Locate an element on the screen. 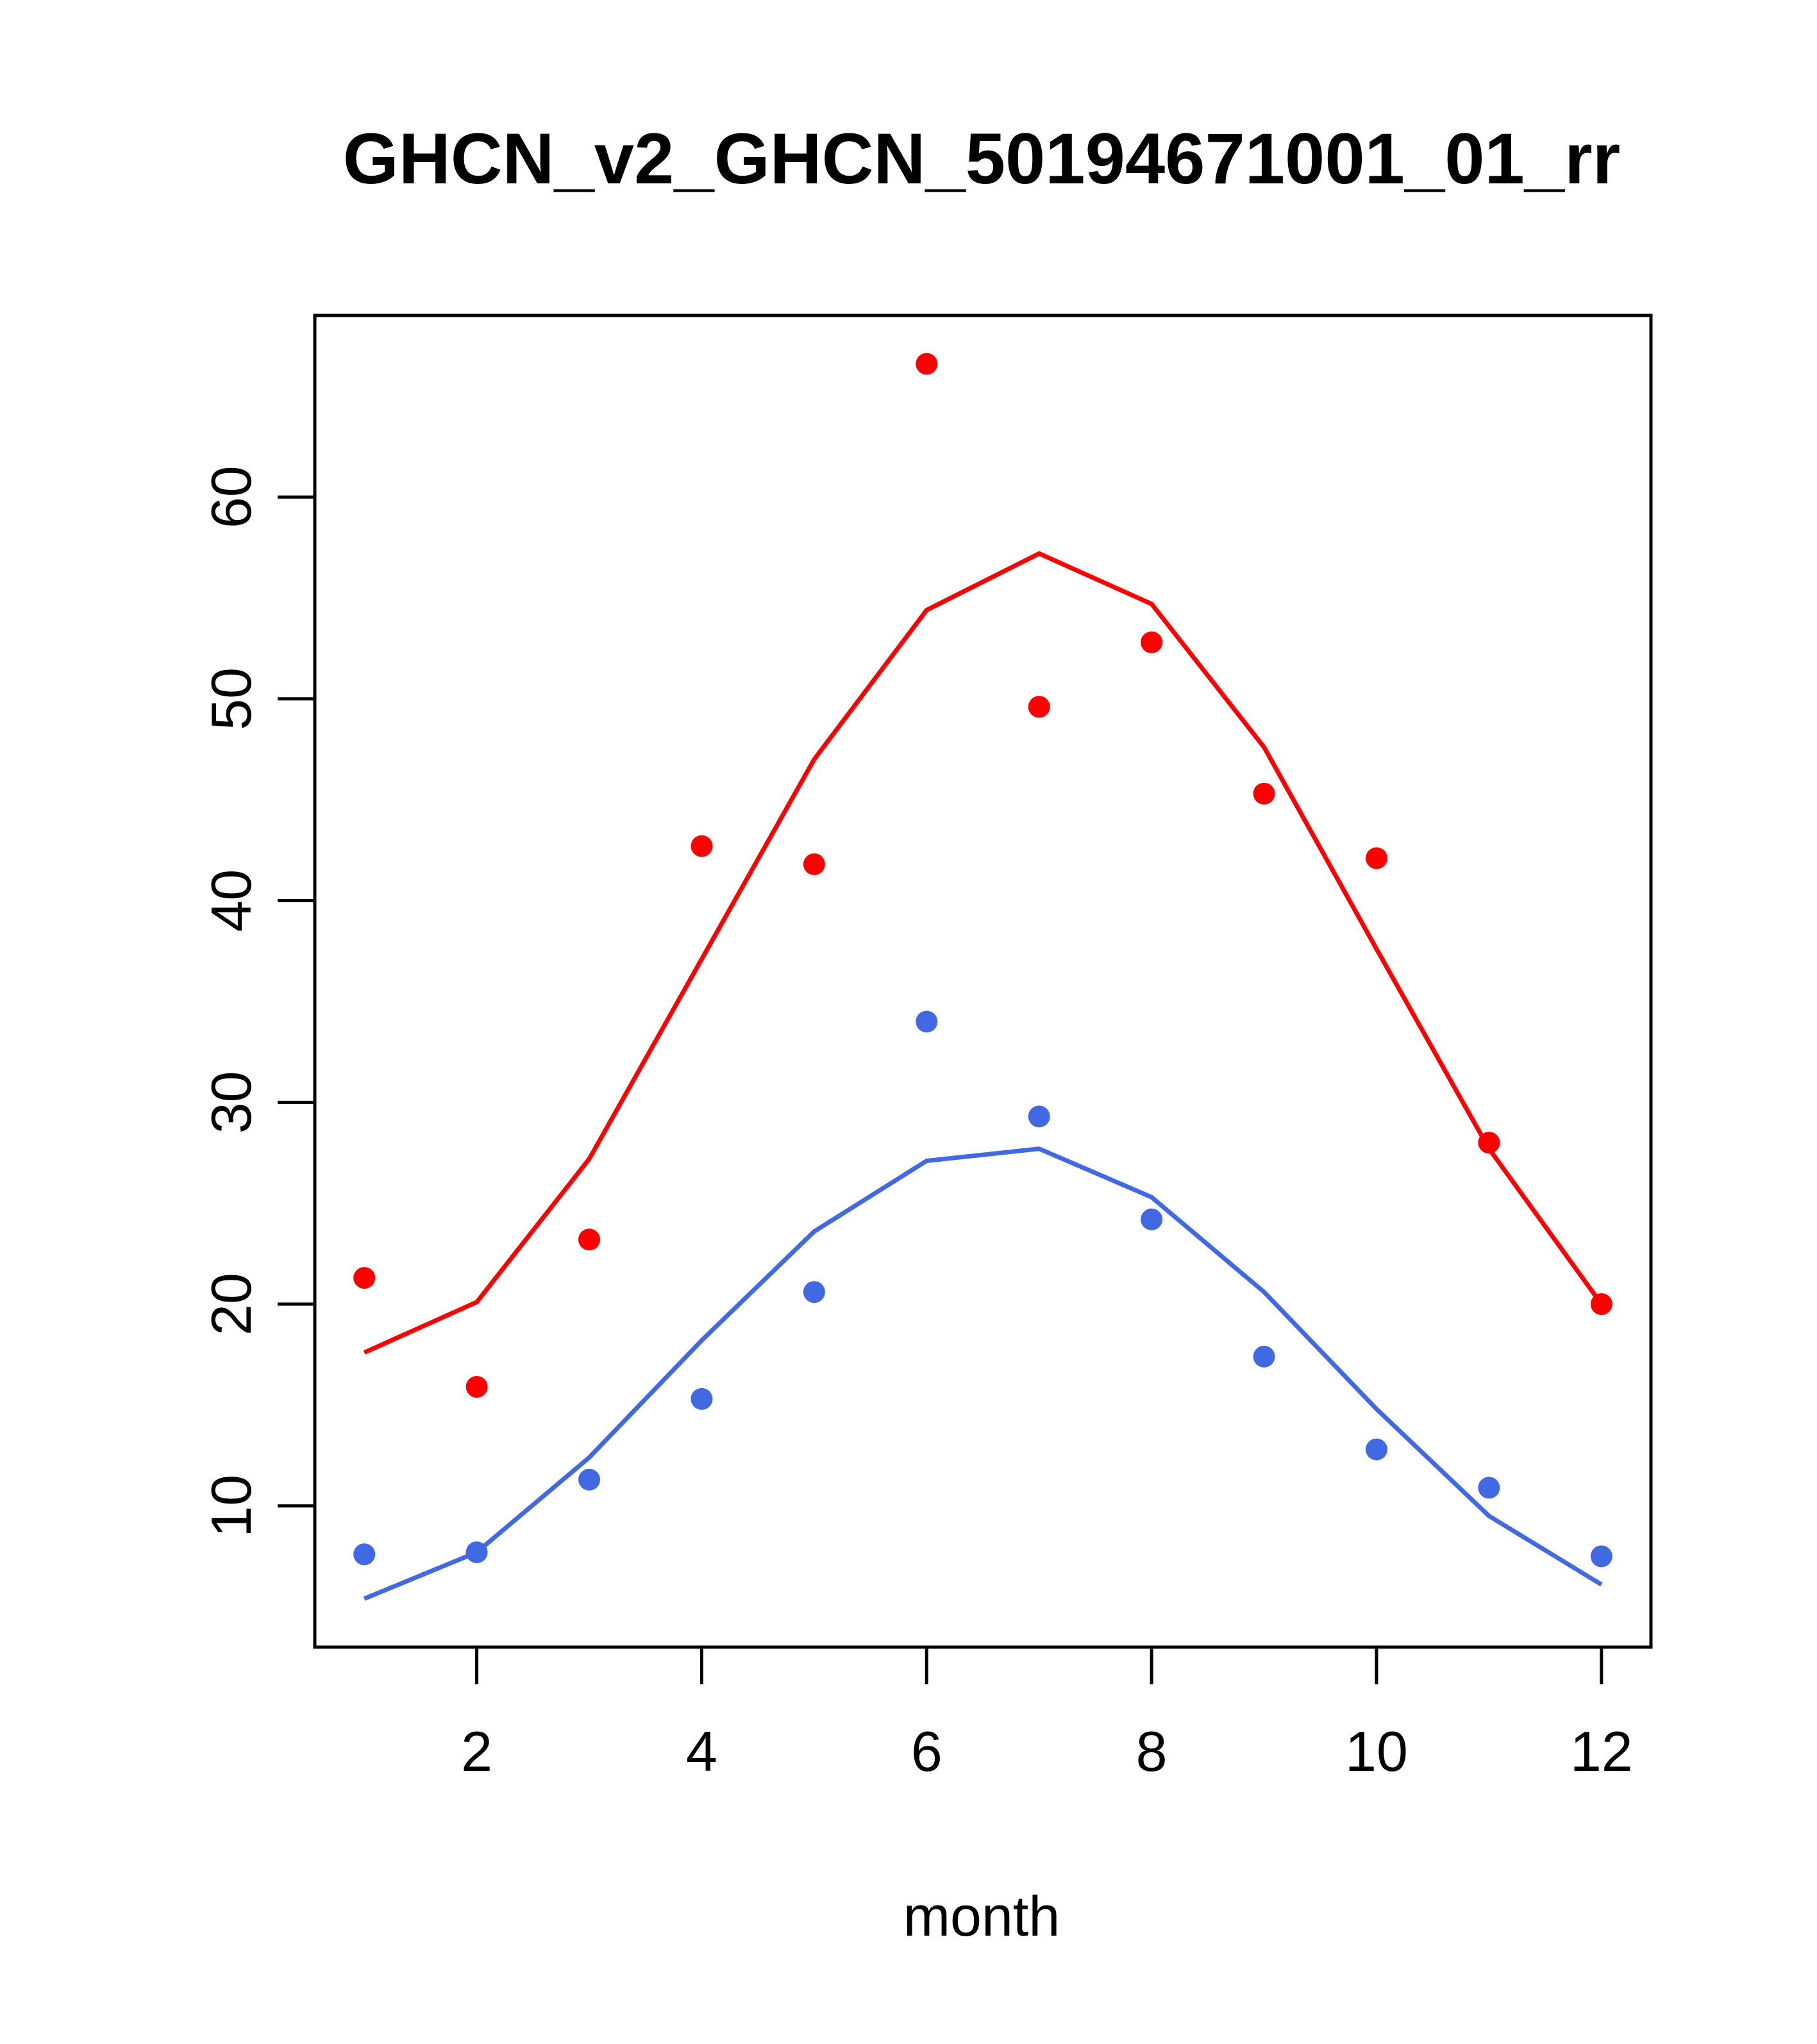 The image size is (1817, 2044). x-axis-label: month is located at coordinates (981, 1916).